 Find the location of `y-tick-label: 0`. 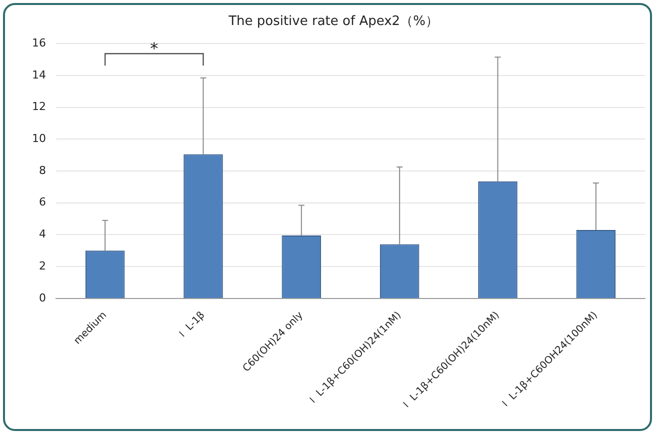

y-tick-label: 0 is located at coordinates (42, 297).